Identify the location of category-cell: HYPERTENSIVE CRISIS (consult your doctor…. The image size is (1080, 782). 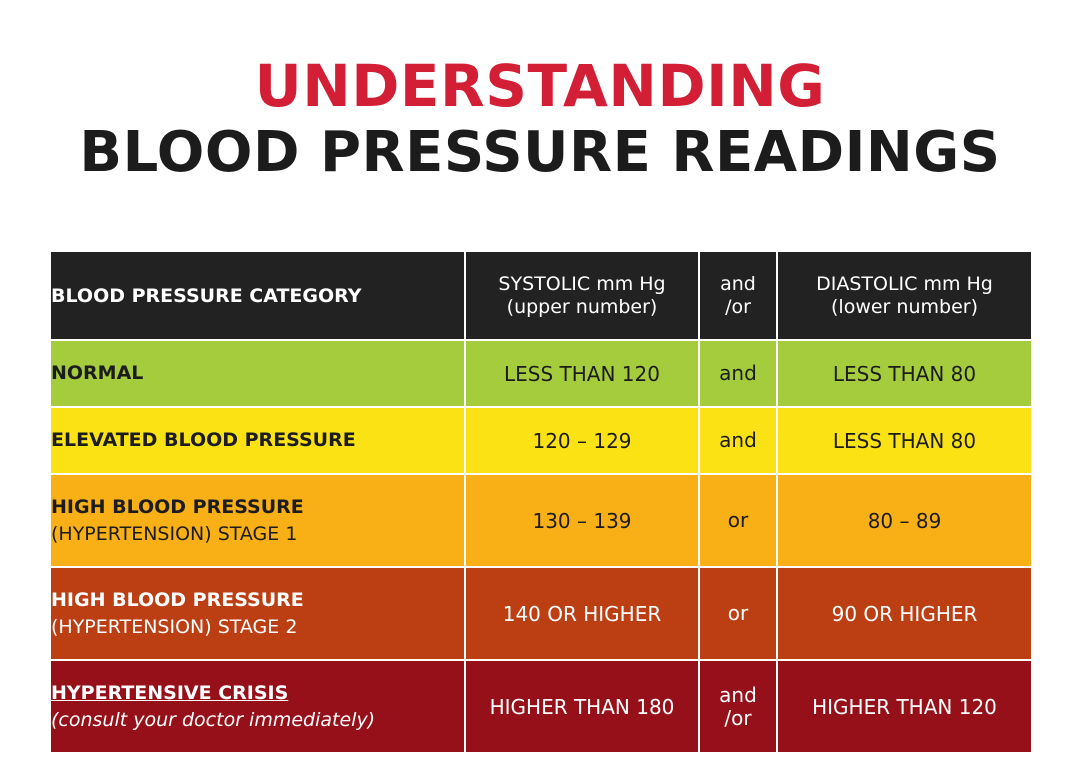
(257, 706).